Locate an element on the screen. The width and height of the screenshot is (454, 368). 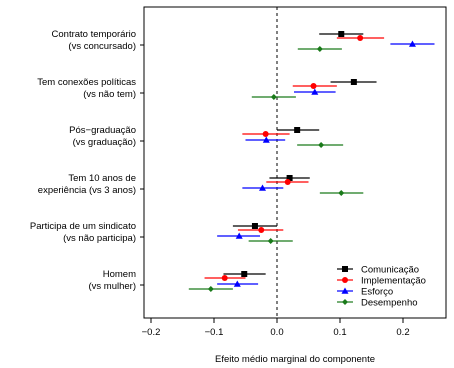
x-axis-label: Efeito médio marginal do componente is located at coordinates (295, 359).